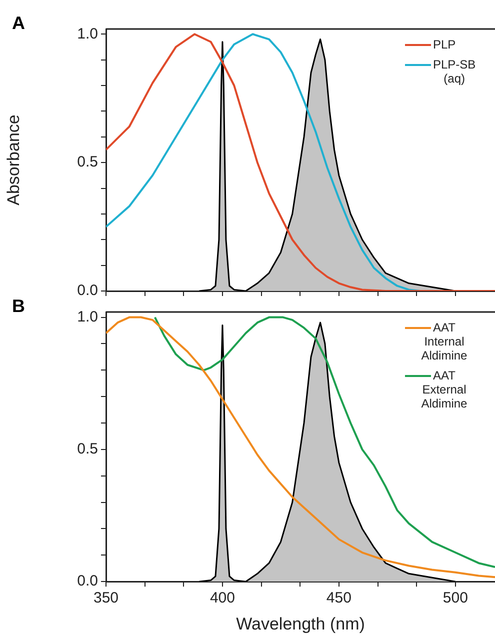 The image size is (495, 639). Describe the element at coordinates (13, 160) in the screenshot. I see `y-axis-title: Absorbance` at that location.